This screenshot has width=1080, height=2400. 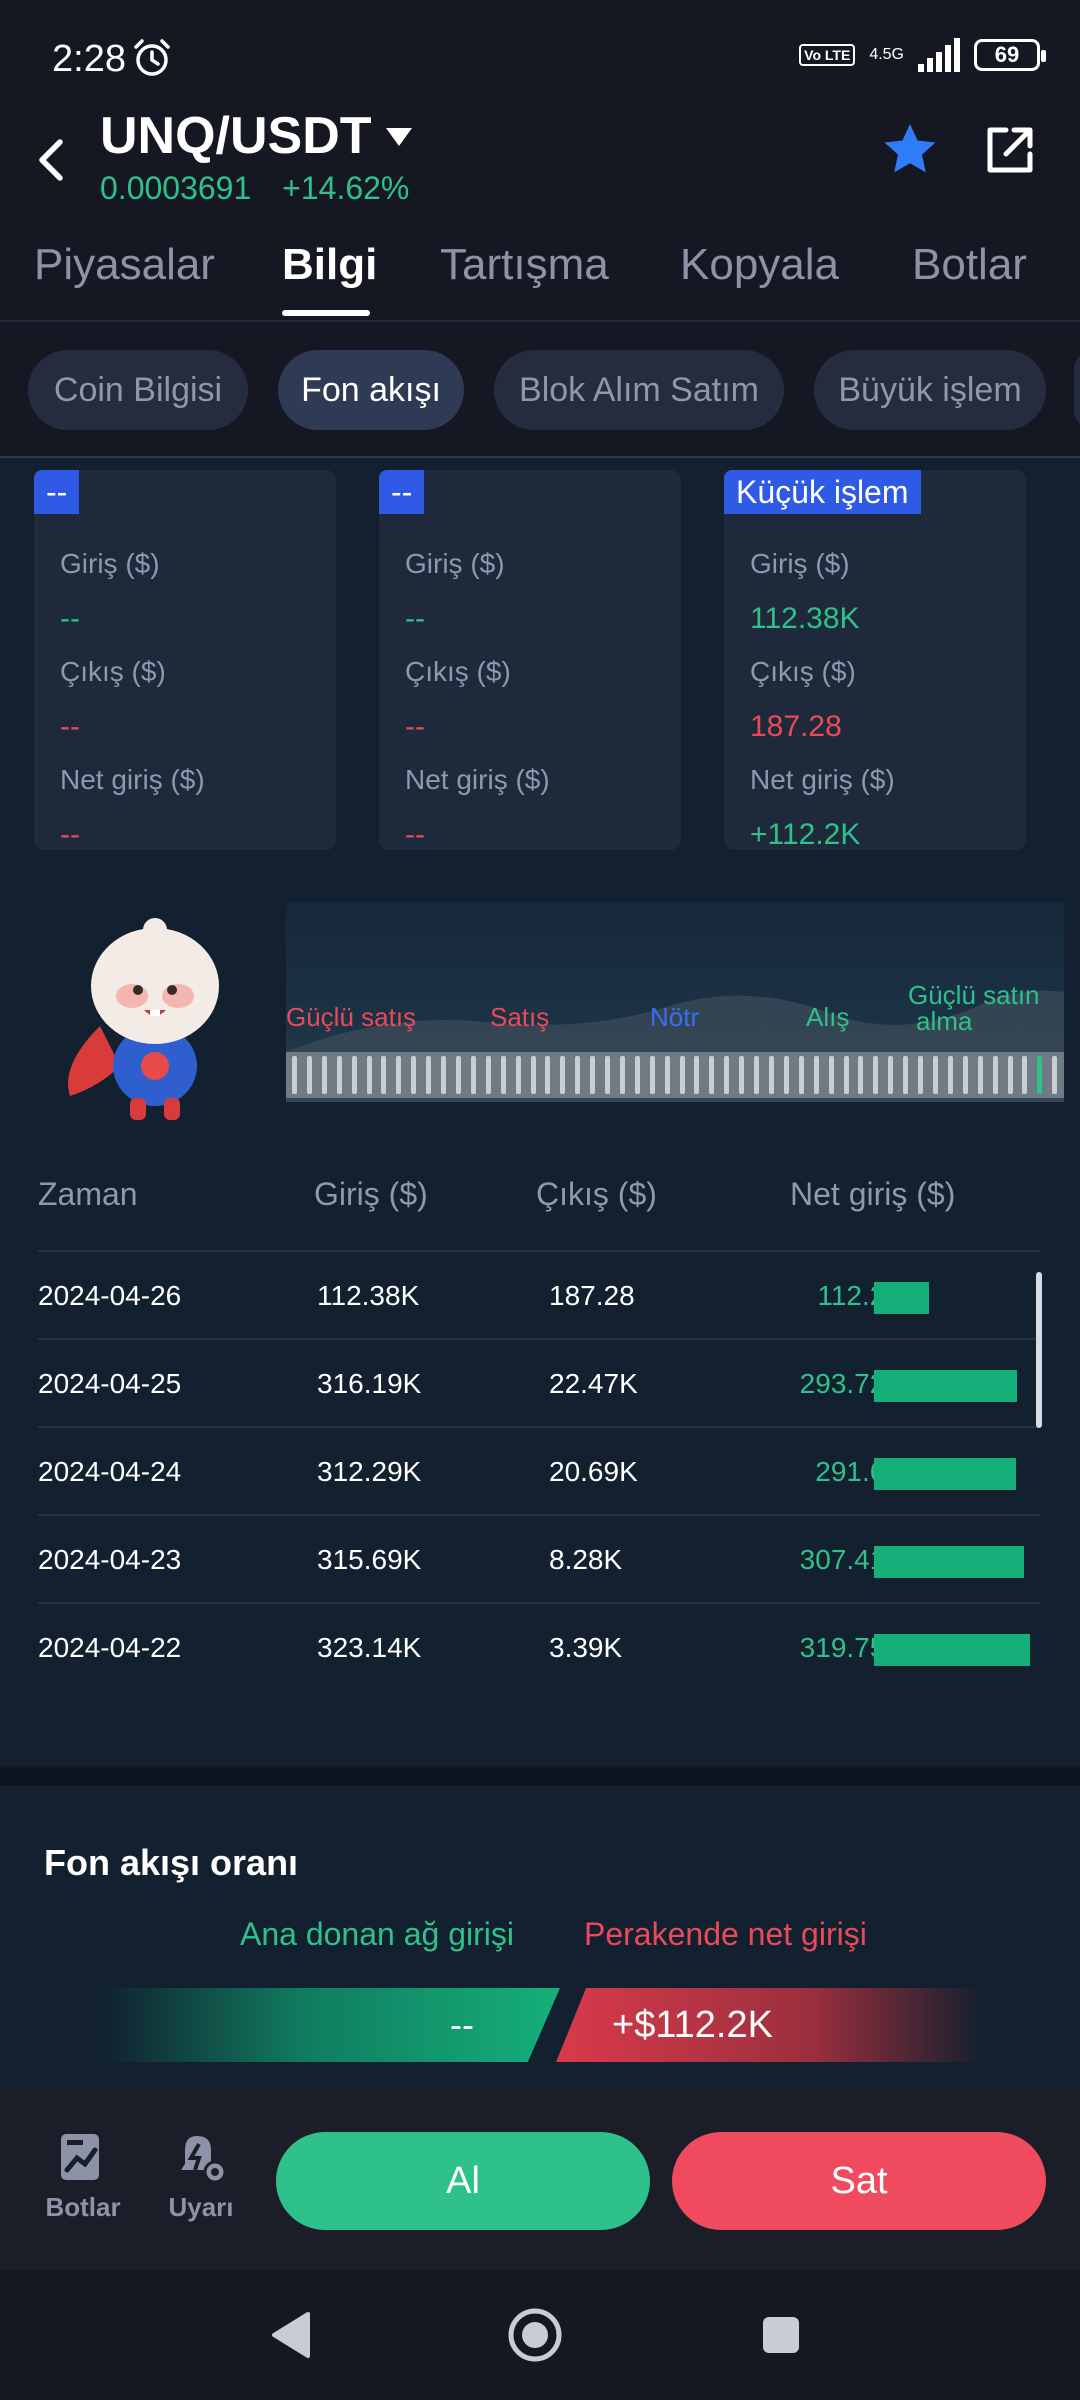 What do you see at coordinates (1010, 55) in the screenshot?
I see `battery-icon: 69` at bounding box center [1010, 55].